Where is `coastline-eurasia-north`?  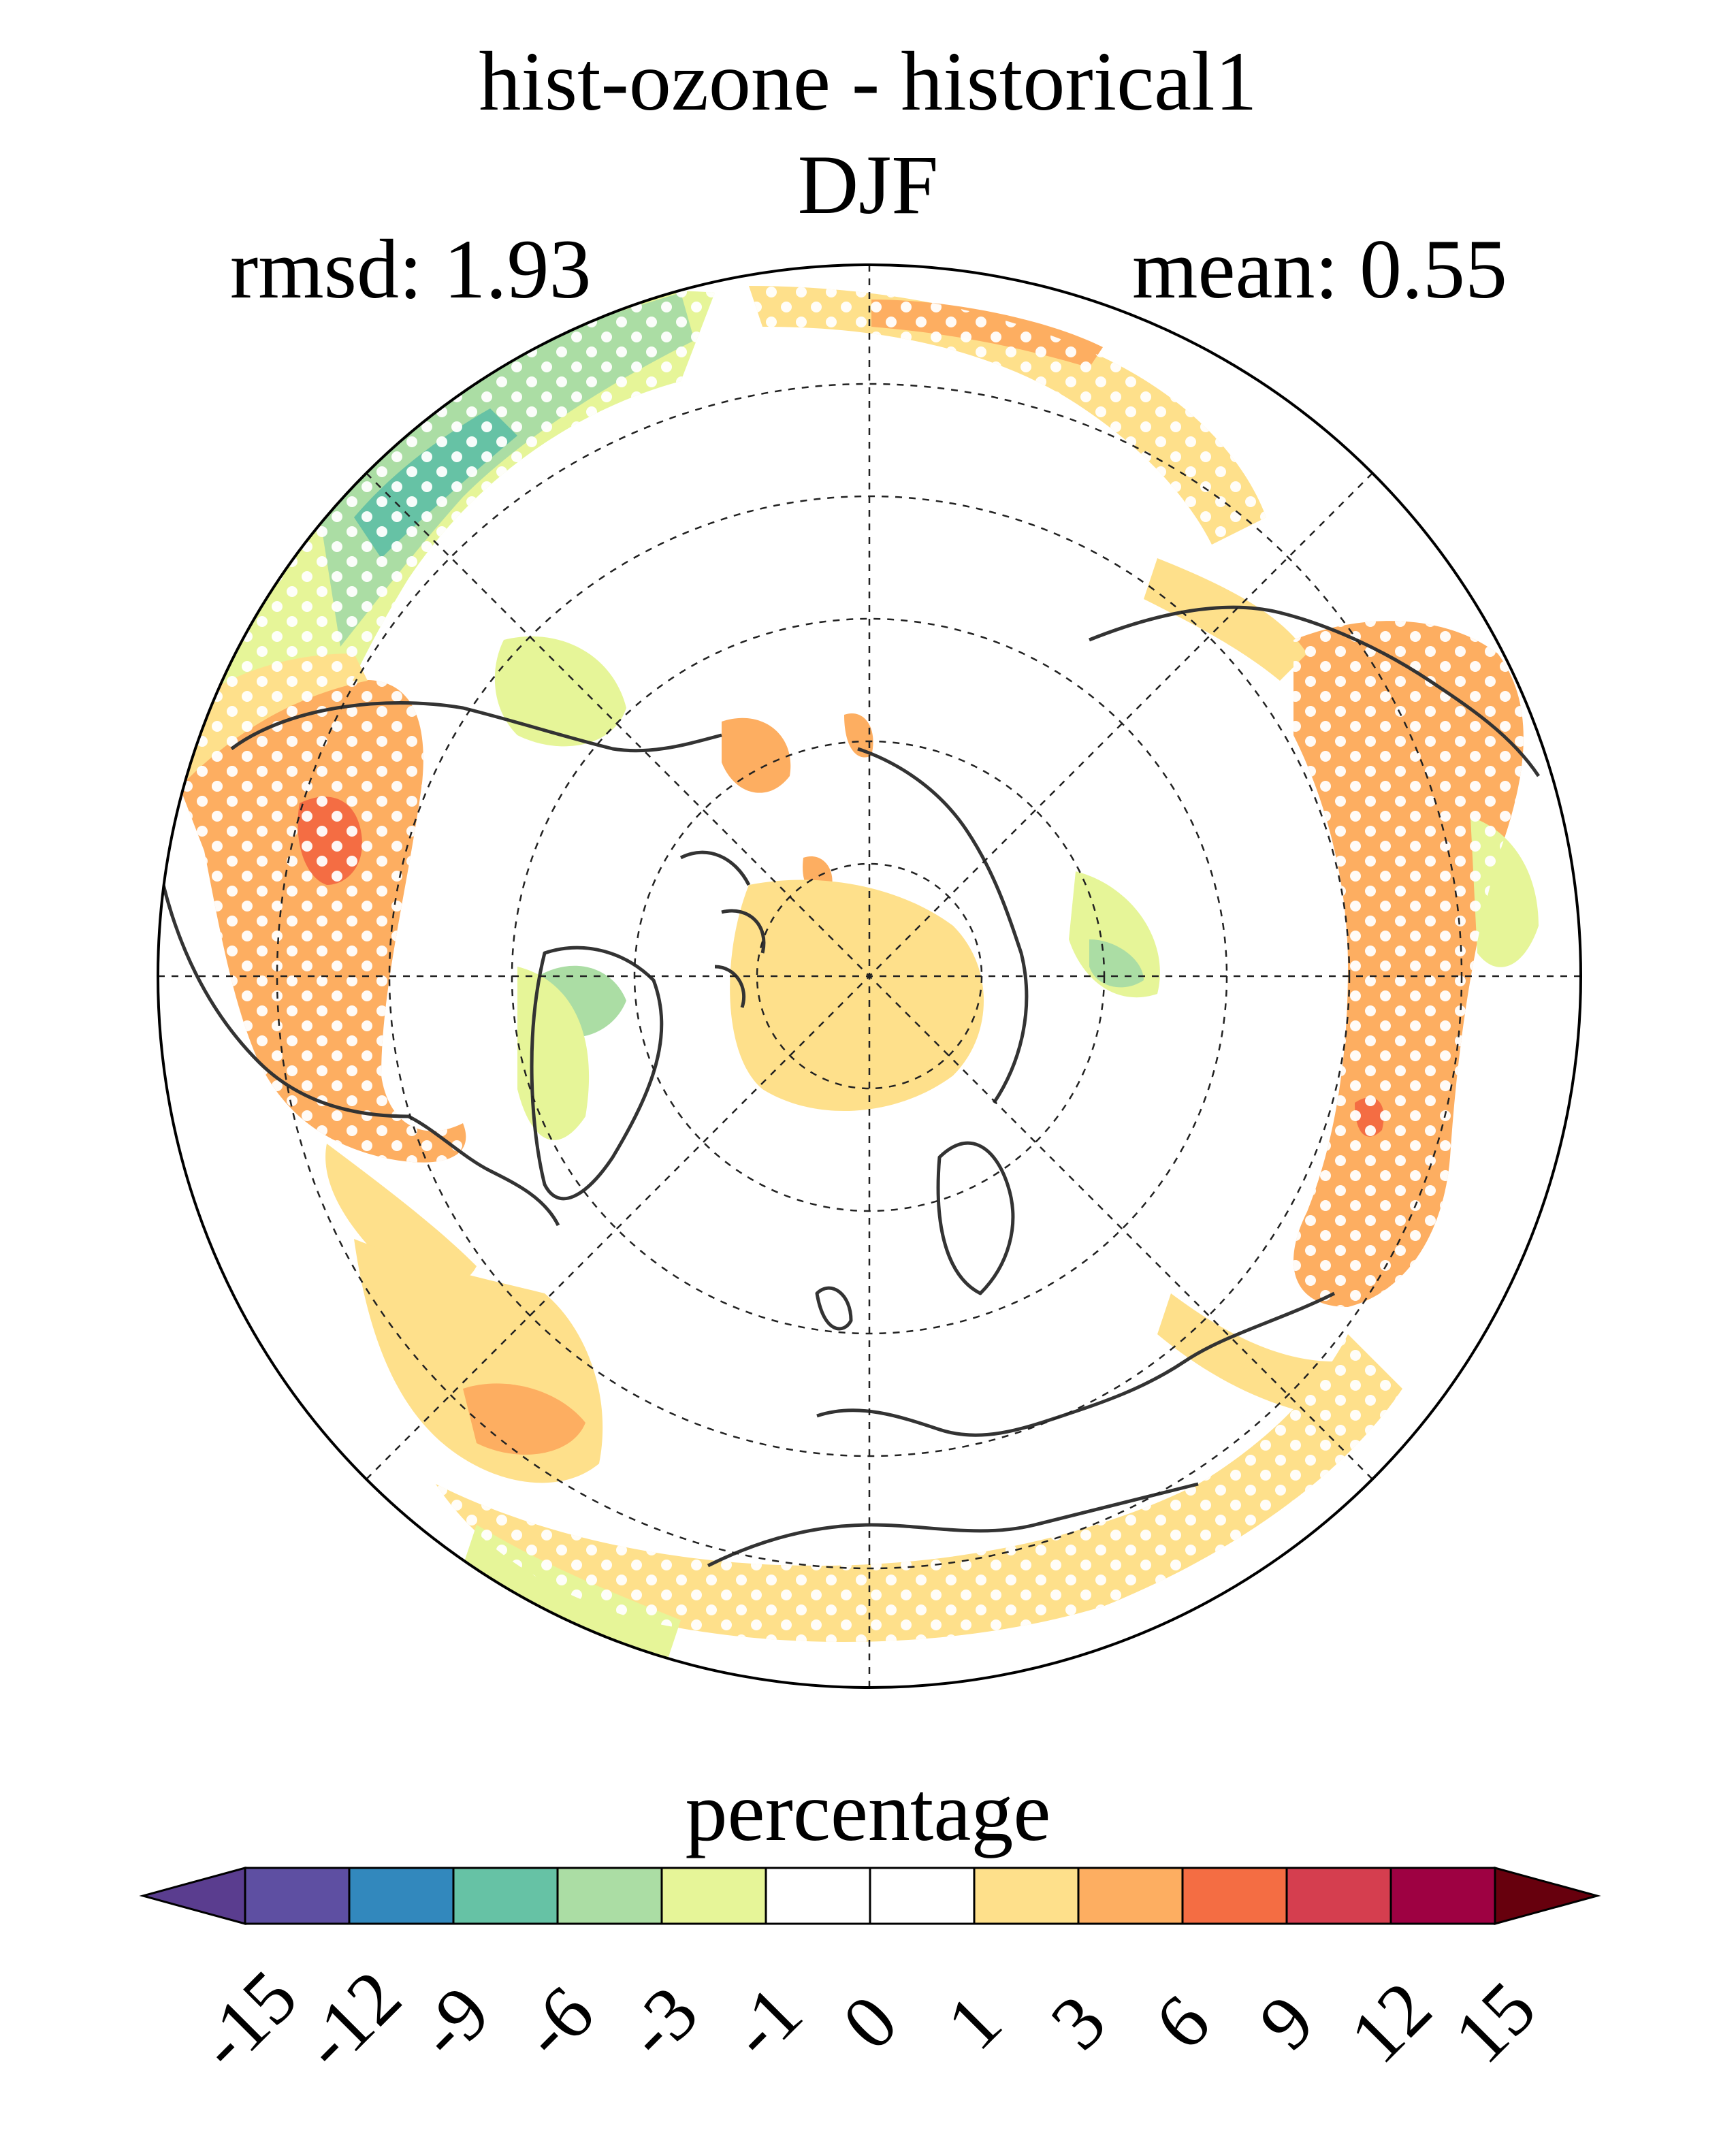
coastline-eurasia-north is located at coordinates (1199, 854).